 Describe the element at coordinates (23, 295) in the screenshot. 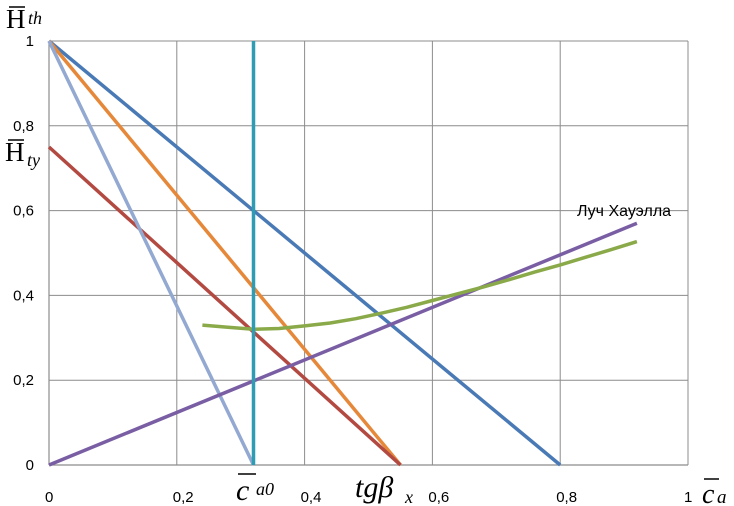

I see `y-tick-label: 0,4` at that location.